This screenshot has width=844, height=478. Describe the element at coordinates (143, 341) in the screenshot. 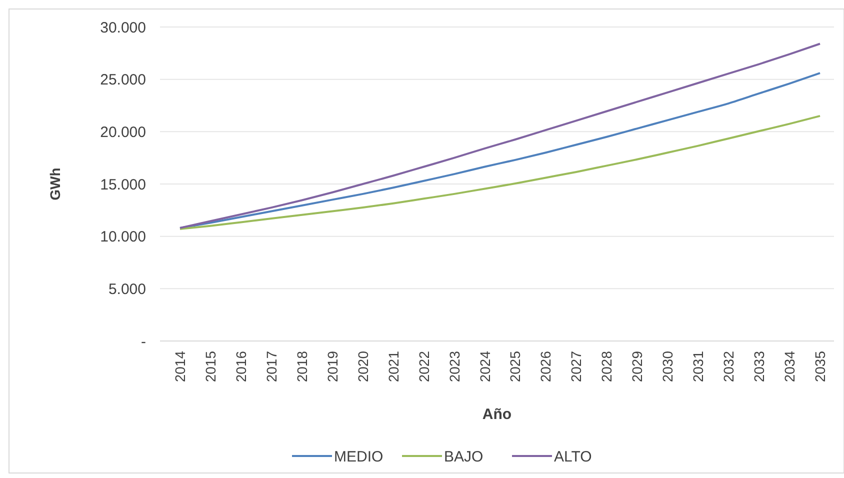

I see `y-tick-label: -` at that location.